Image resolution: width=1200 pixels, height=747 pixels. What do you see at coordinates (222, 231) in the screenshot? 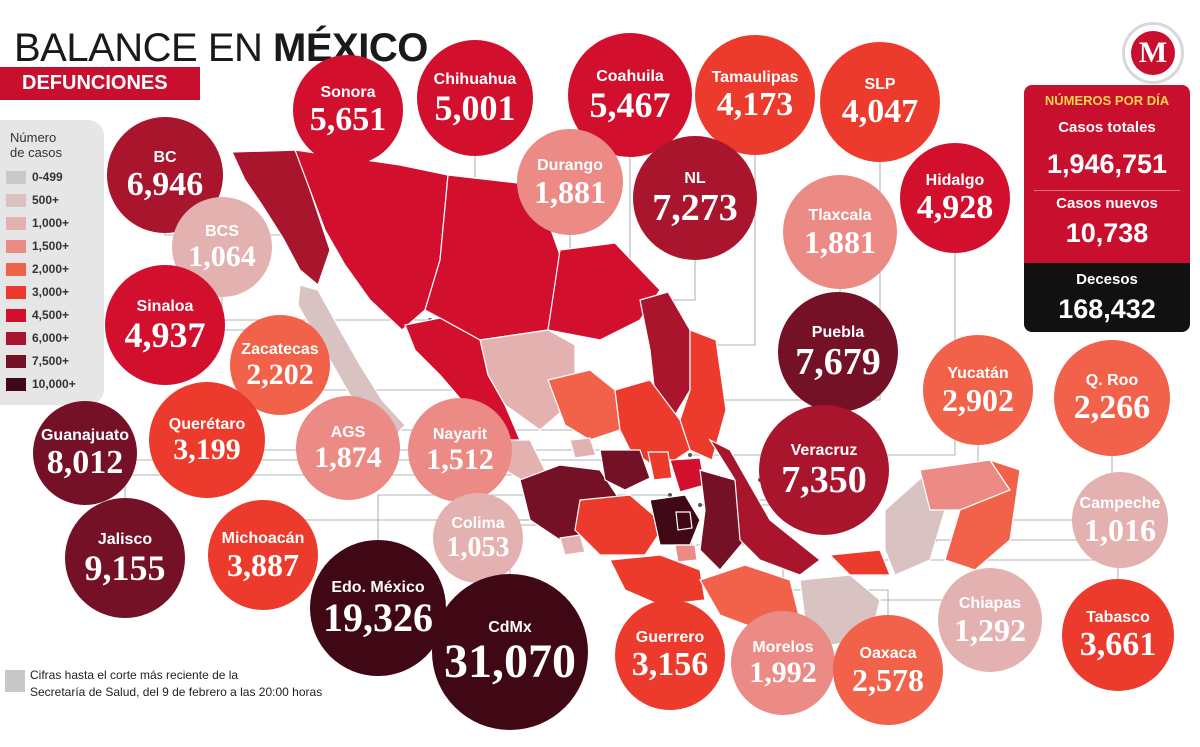
I see `state-label: BCS` at bounding box center [222, 231].